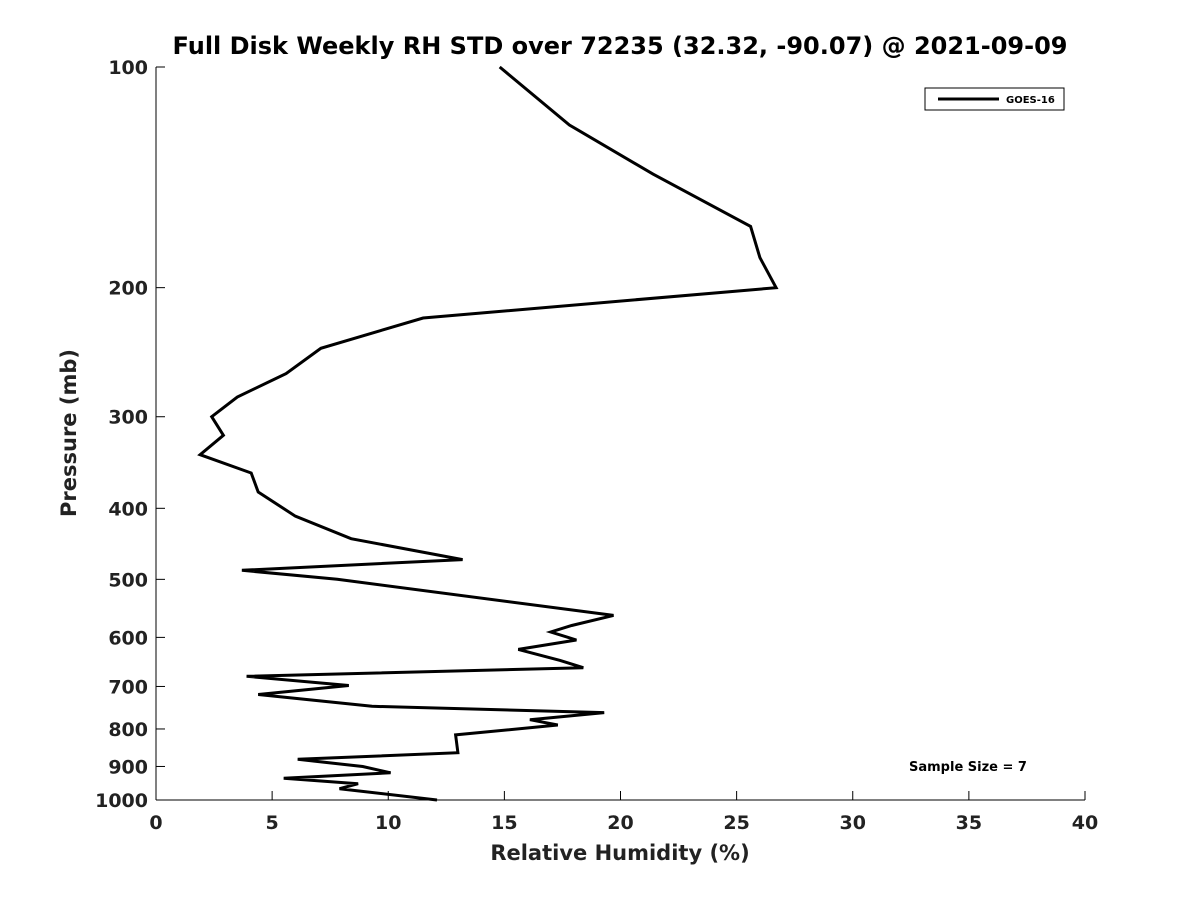 The height and width of the screenshot is (900, 1200). Describe the element at coordinates (128, 767) in the screenshot. I see `y-tick-label: 900` at that location.